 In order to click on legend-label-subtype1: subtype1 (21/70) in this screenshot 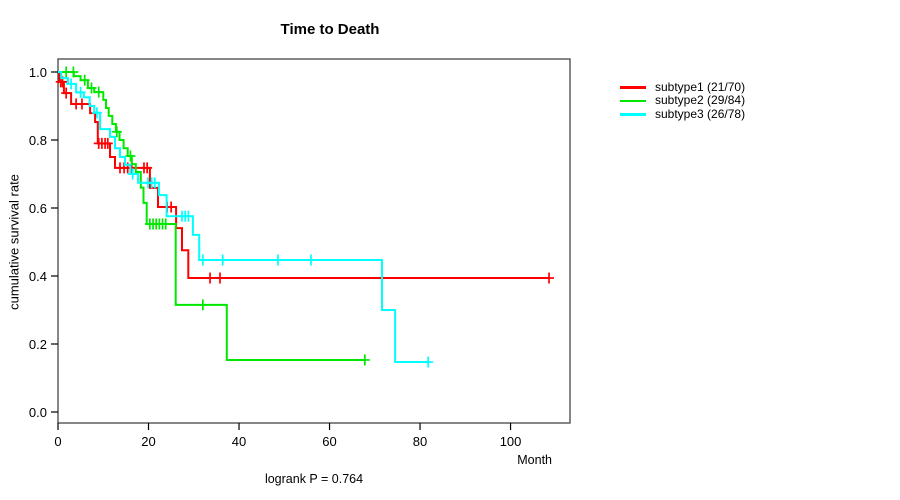, I will do `click(700, 87)`.